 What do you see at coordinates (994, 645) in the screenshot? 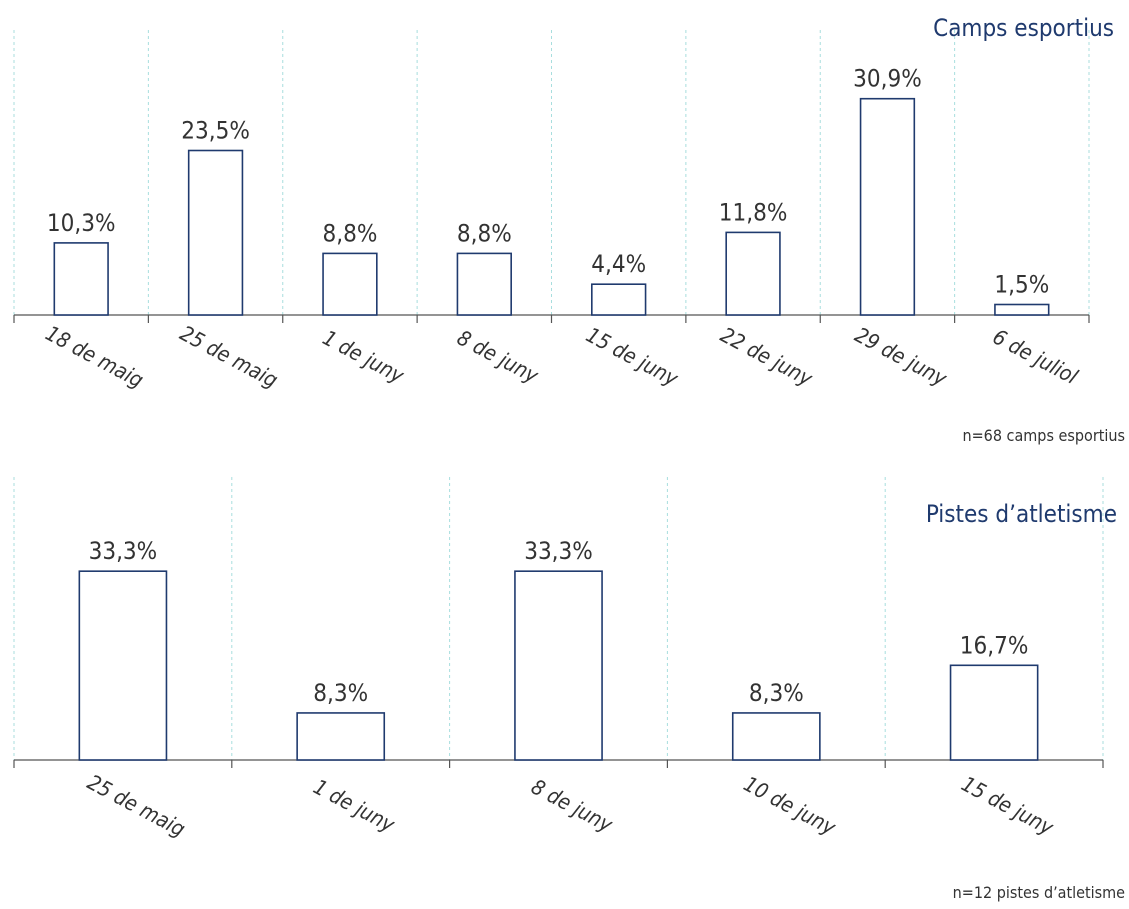
I see `value-label: 16,7%` at bounding box center [994, 645].